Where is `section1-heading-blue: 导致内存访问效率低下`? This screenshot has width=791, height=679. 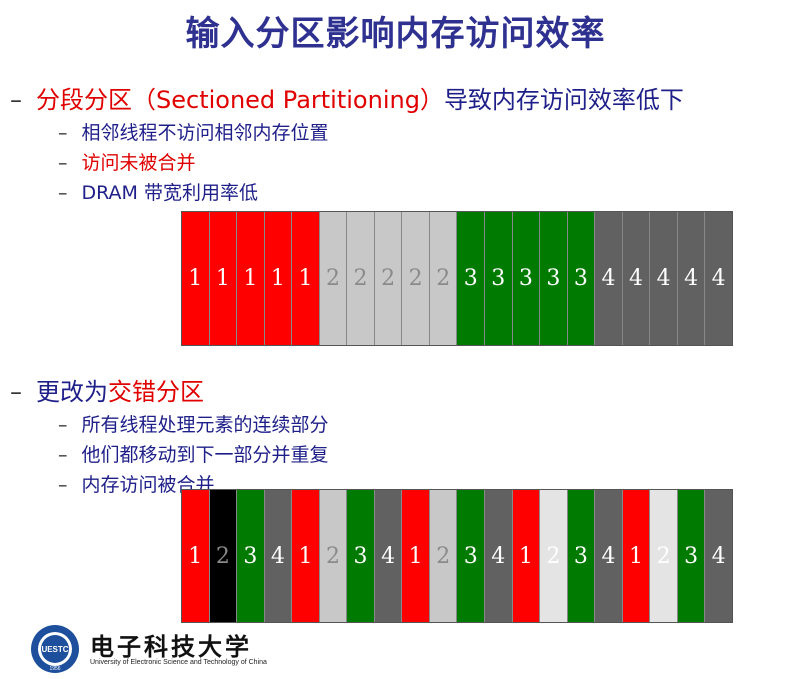 section1-heading-blue: 导致内存访问效率低下 is located at coordinates (563, 100).